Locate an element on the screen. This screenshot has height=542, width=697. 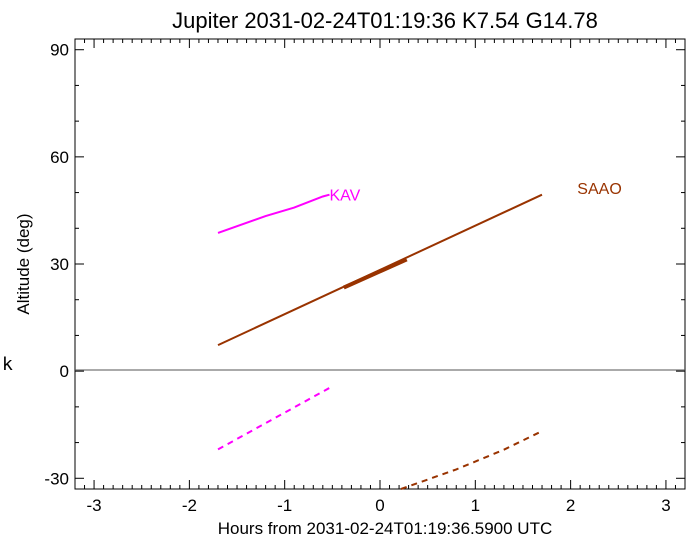
series-label-saao: SAAO is located at coordinates (599, 189).